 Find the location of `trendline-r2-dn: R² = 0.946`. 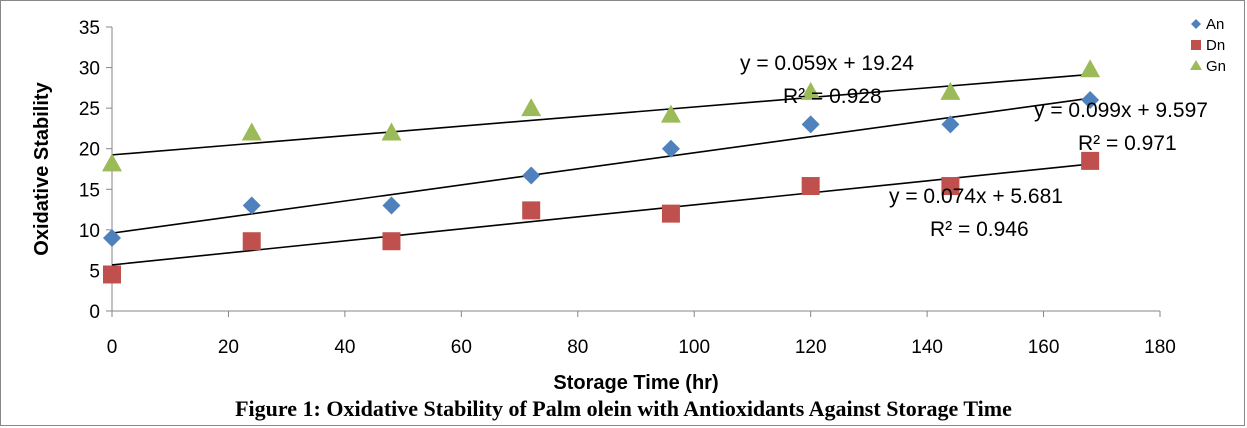

trendline-r2-dn: R² = 0.946 is located at coordinates (979, 229).